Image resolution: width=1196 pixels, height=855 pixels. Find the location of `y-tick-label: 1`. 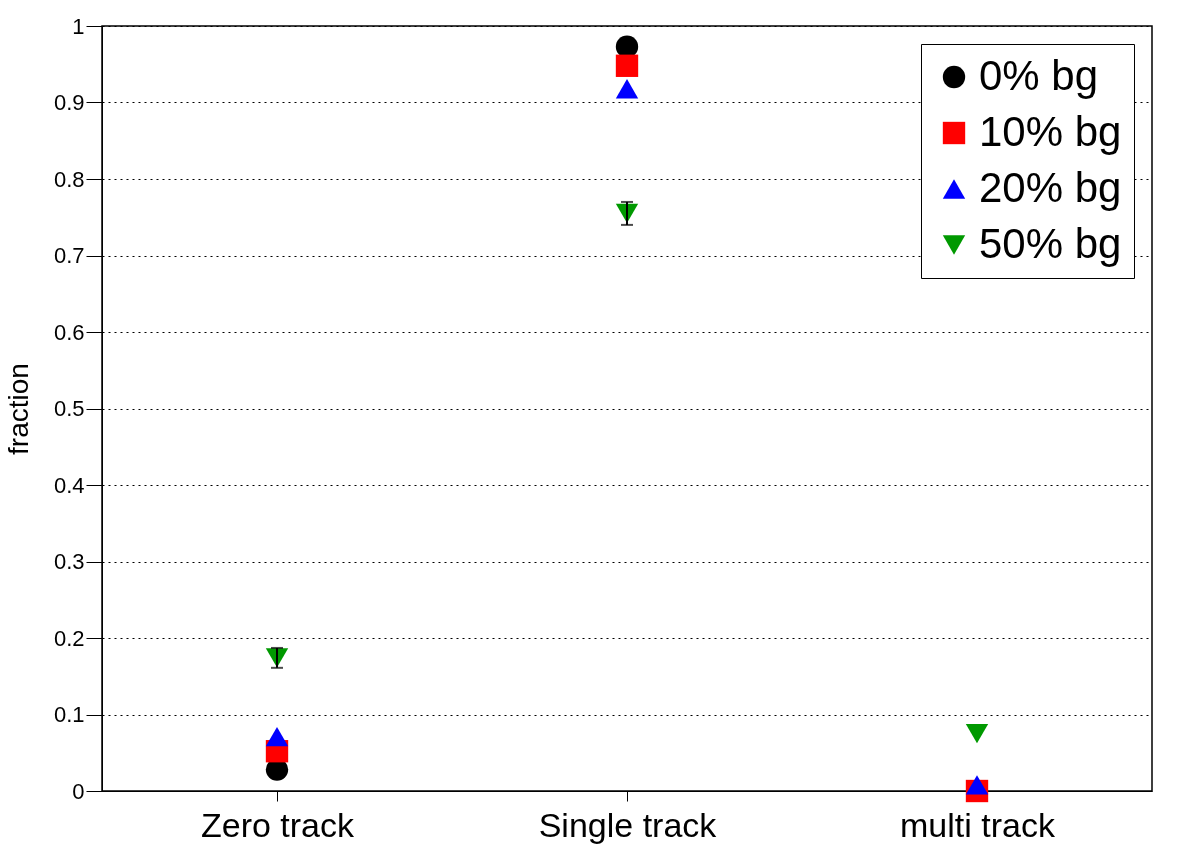

y-tick-label: 1 is located at coordinates (78, 26).